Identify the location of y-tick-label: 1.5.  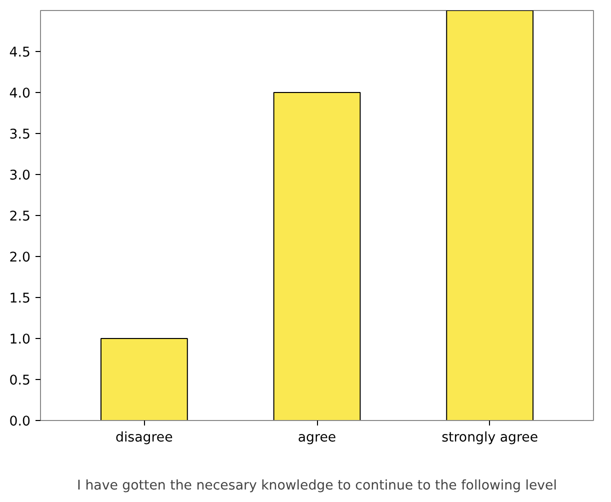
(20, 299).